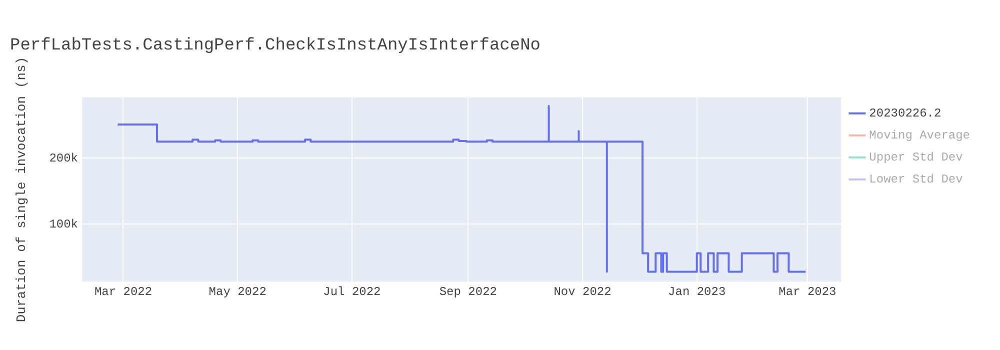 Image resolution: width=1000 pixels, height=350 pixels. What do you see at coordinates (583, 291) in the screenshot?
I see `x-tick-label: Nov 2022` at bounding box center [583, 291].